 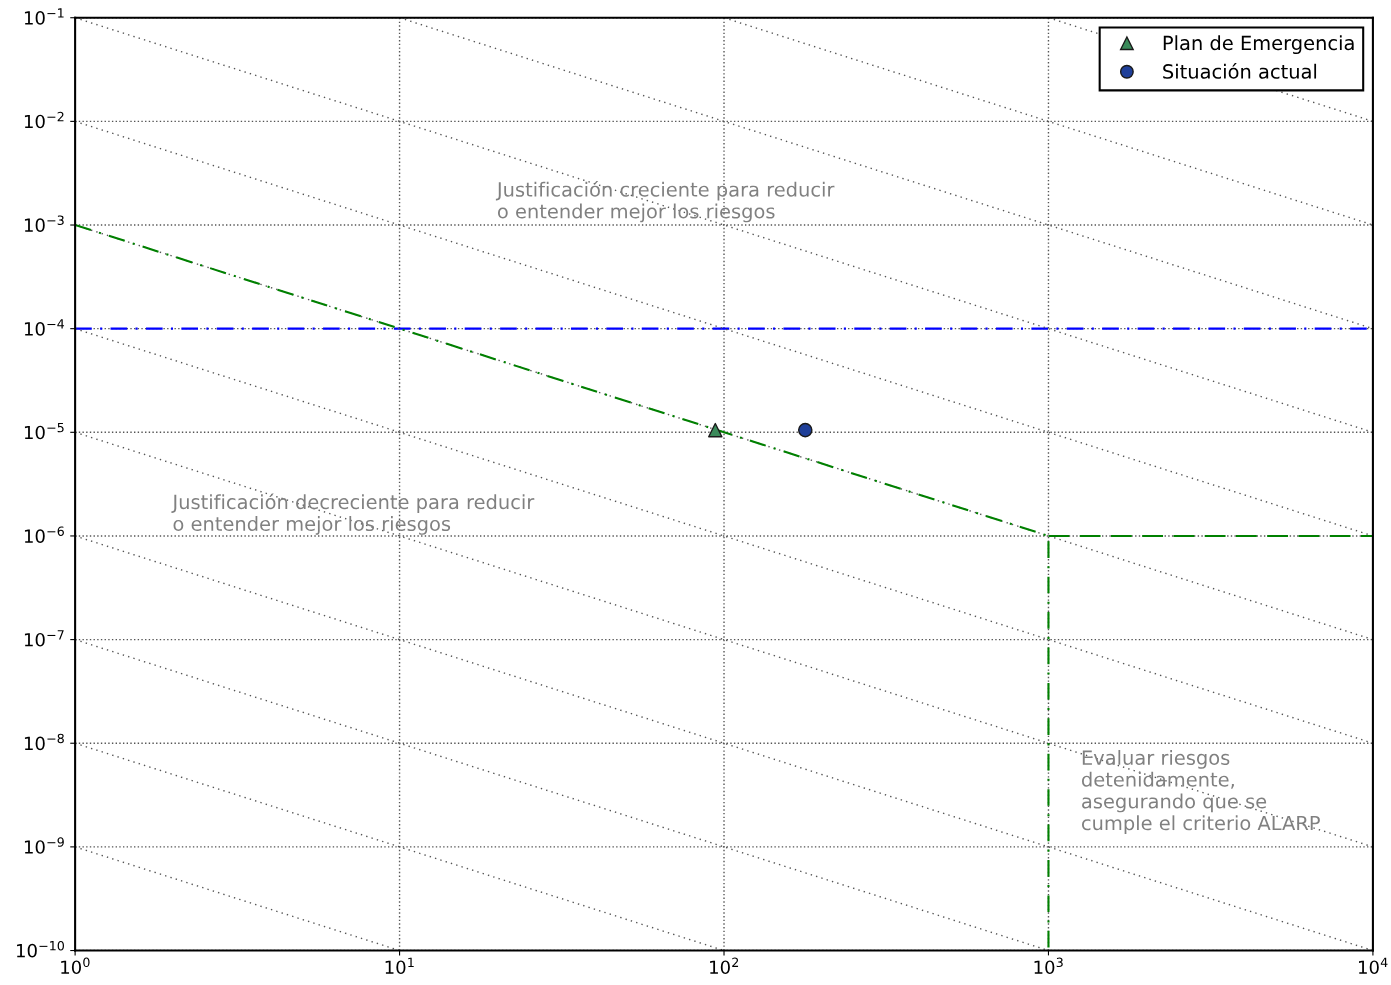 I want to click on y-tick-label: 10$^{−3}$, so click(x=44, y=223).